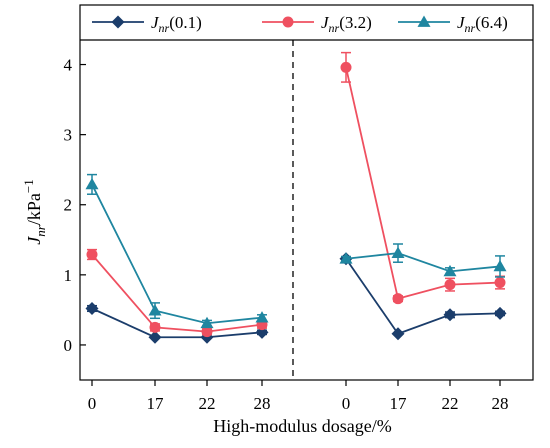 Image resolution: width=550 pixels, height=448 pixels. Describe the element at coordinates (34, 211) in the screenshot. I see `y-axis-title: Jnr/kPa−1` at that location.